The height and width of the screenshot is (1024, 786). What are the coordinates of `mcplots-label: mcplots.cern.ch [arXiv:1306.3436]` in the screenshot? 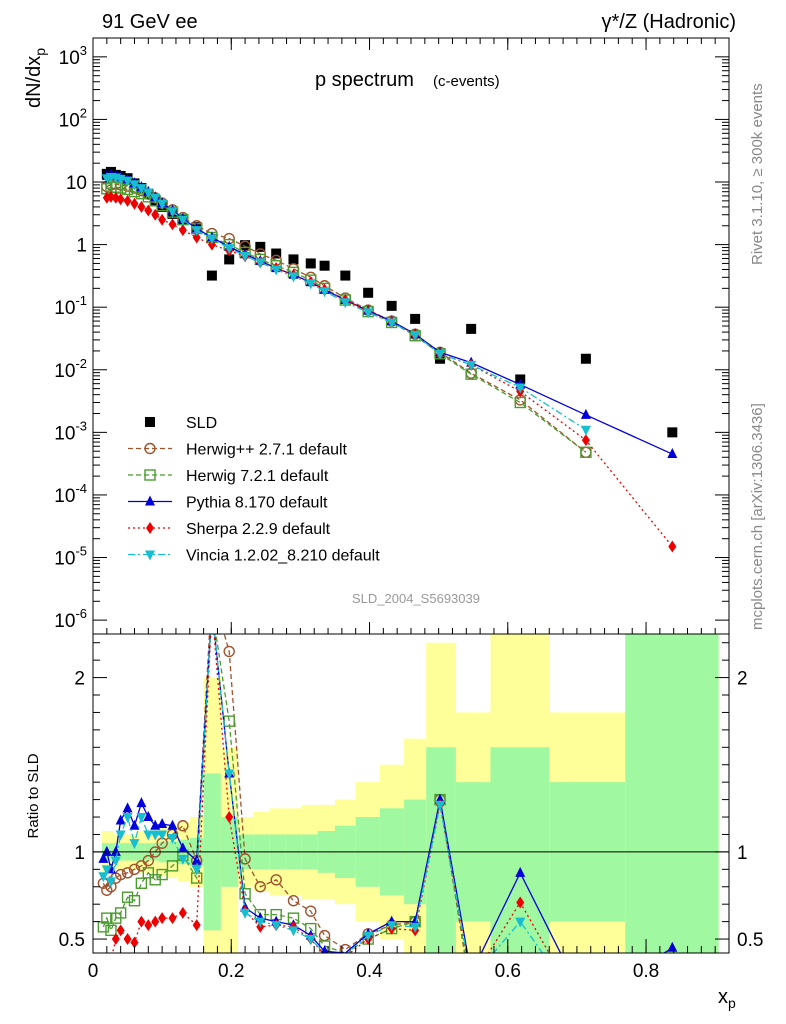 It's located at (757, 516).